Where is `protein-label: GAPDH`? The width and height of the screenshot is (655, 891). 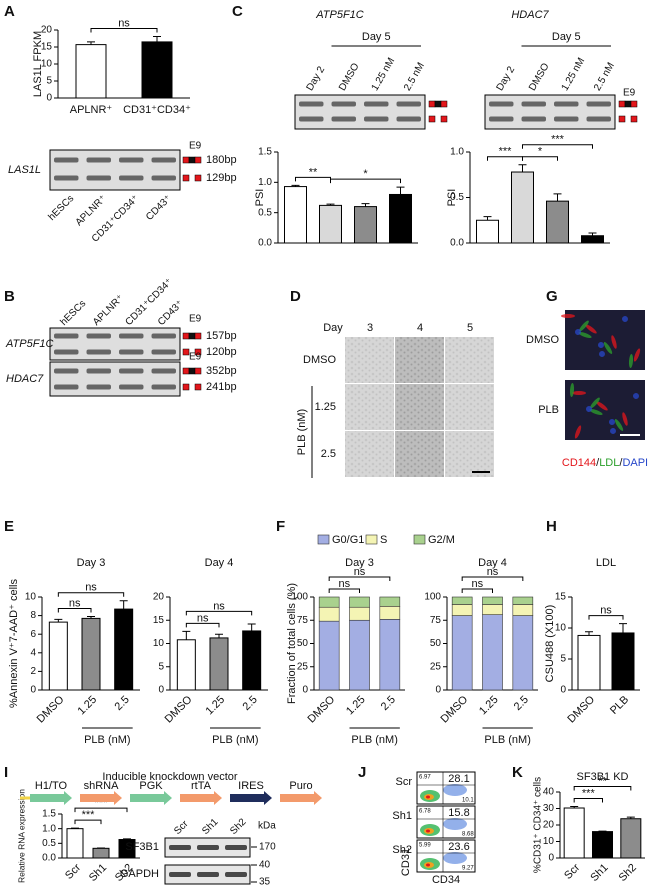
protein-label: GAPDH is located at coordinates (139, 874).